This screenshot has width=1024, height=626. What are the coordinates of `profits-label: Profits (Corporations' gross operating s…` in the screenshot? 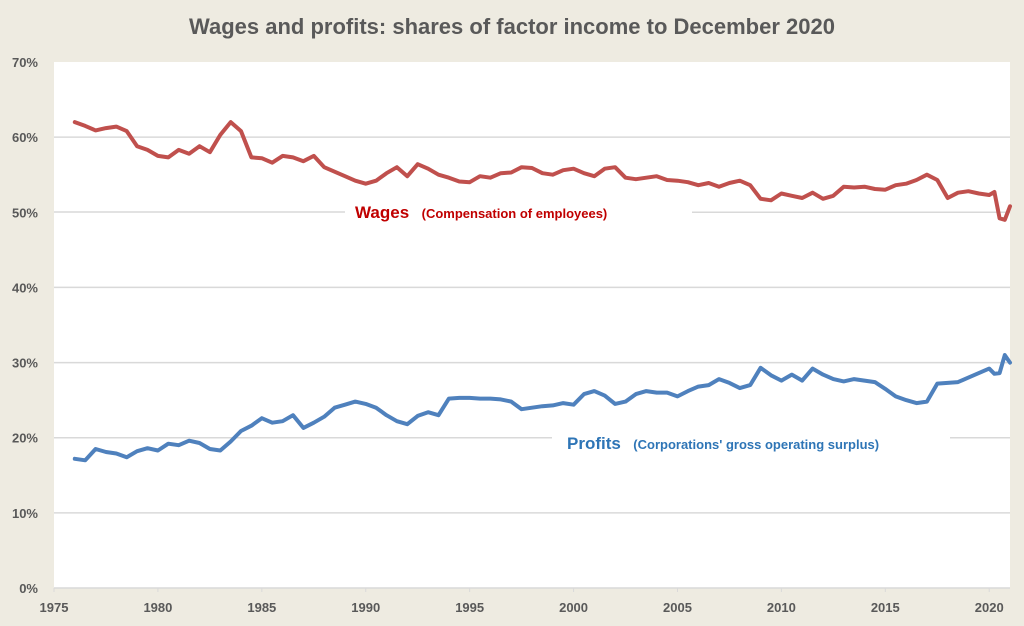 It's located at (723, 443).